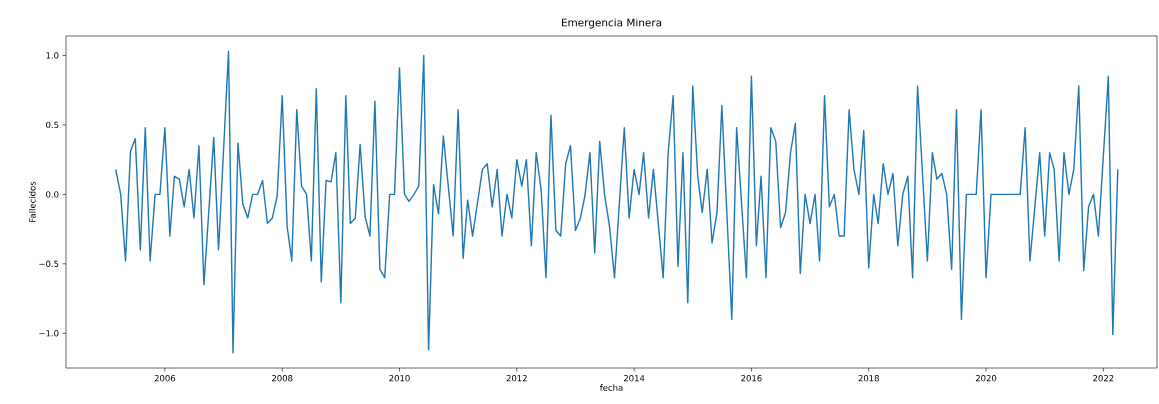 This screenshot has width=1159, height=404. What do you see at coordinates (52, 55) in the screenshot?
I see `y-tick-label: 1.0` at bounding box center [52, 55].